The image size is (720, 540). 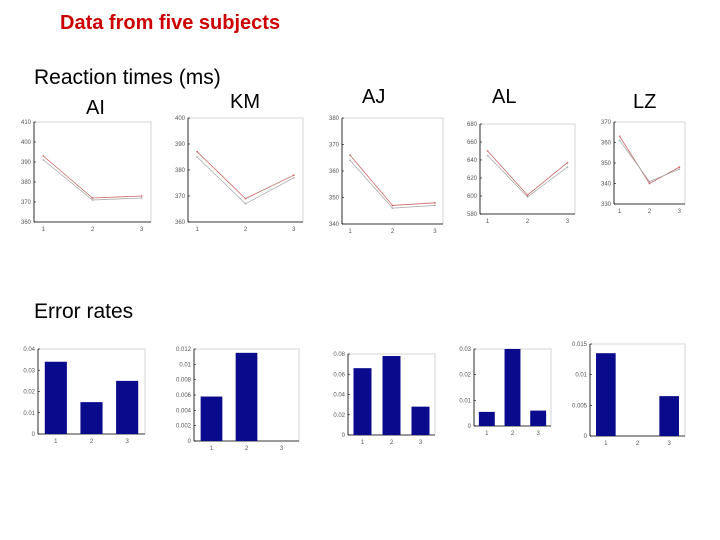 I want to click on err-aj-ytick-label-4: 0.08, so click(x=339, y=355).